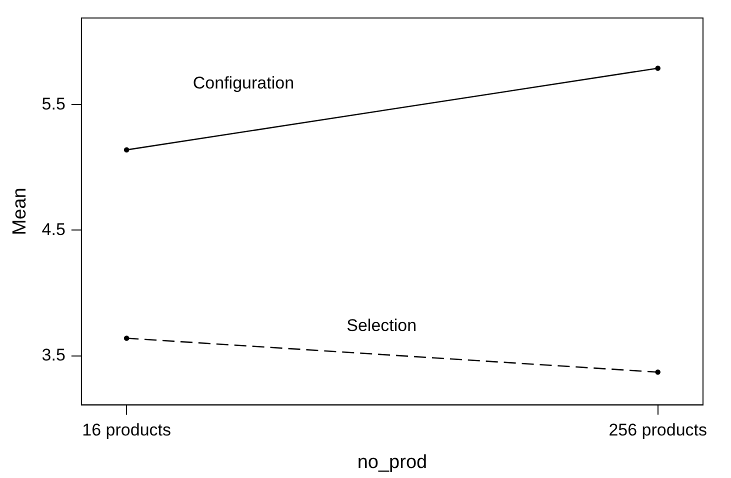  Describe the element at coordinates (392, 462) in the screenshot. I see `x-axis-title: no_prod` at that location.